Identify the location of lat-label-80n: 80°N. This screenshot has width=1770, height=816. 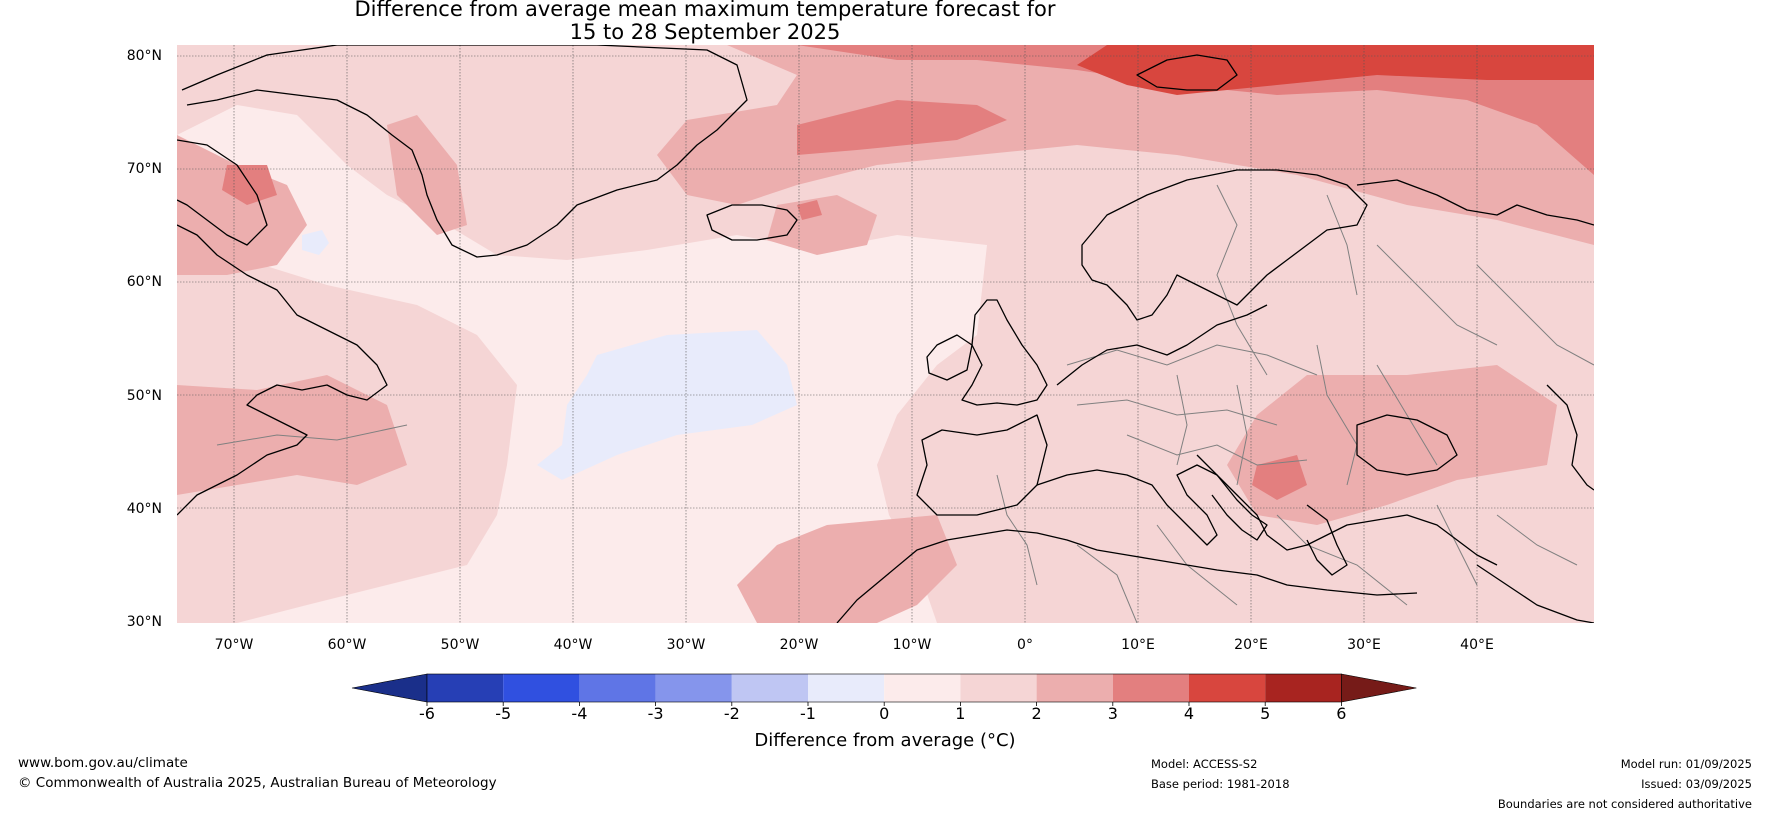
(144, 56).